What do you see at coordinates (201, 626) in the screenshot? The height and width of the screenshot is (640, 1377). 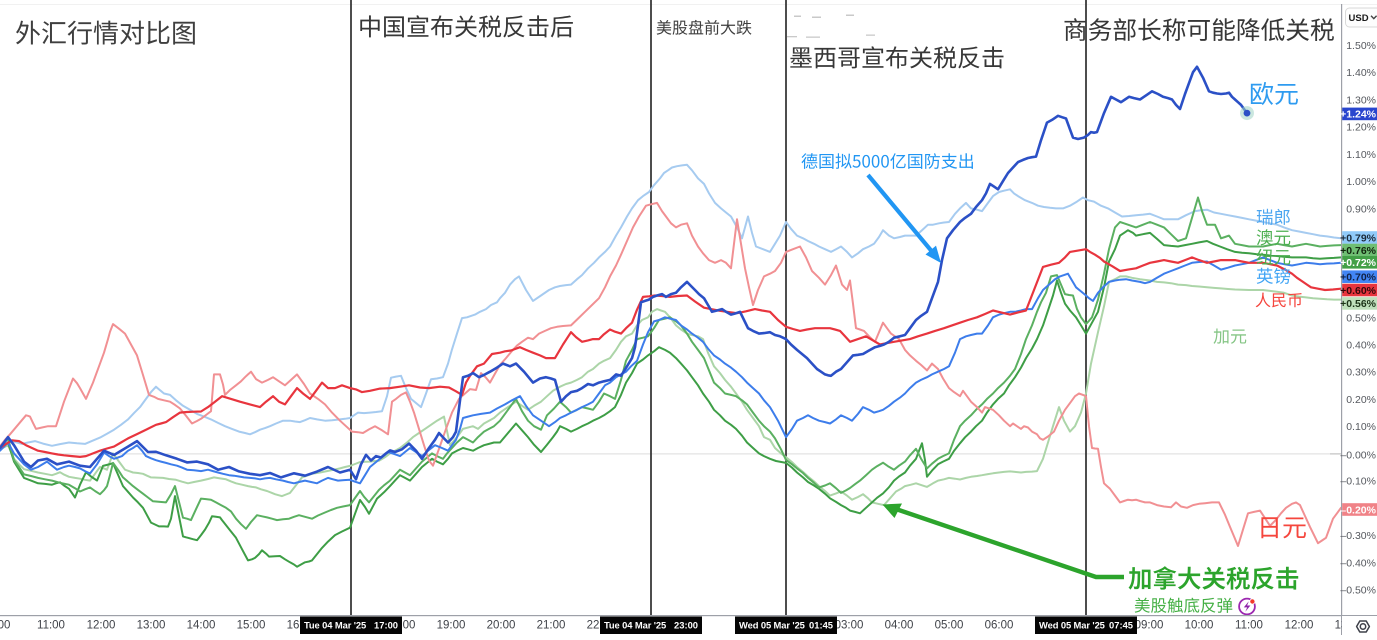 I see `svg-text: 14:00` at bounding box center [201, 626].